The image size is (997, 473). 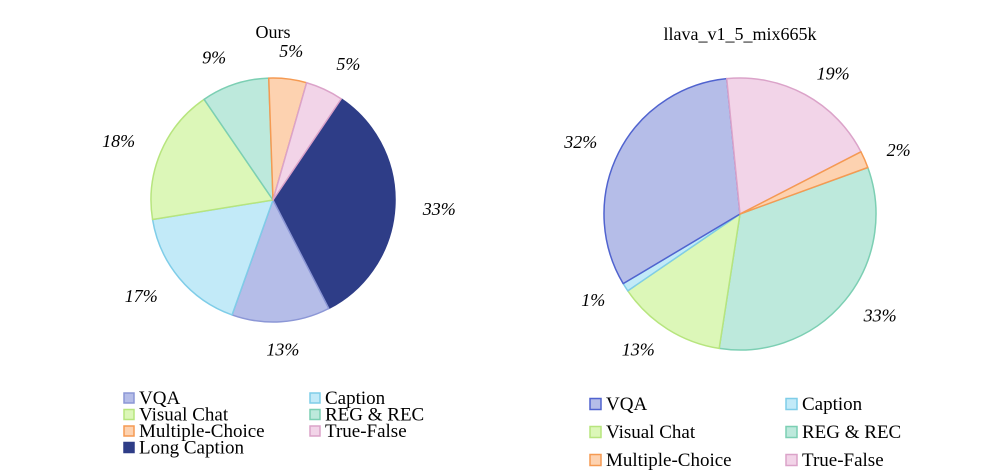 I want to click on pie-slice-caption, so click(x=212, y=257).